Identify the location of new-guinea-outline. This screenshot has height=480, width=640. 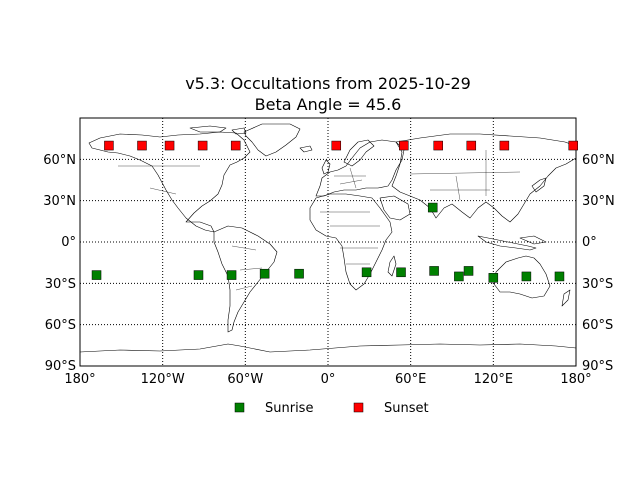
(533, 240).